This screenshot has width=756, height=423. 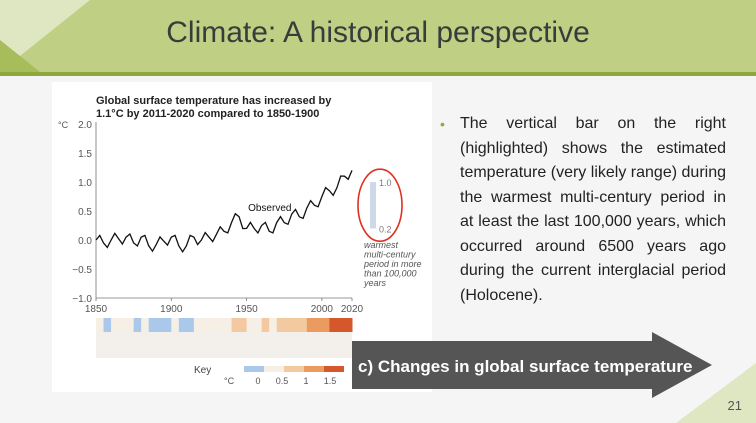 I want to click on range-caption-line: multi-century, so click(x=390, y=255).